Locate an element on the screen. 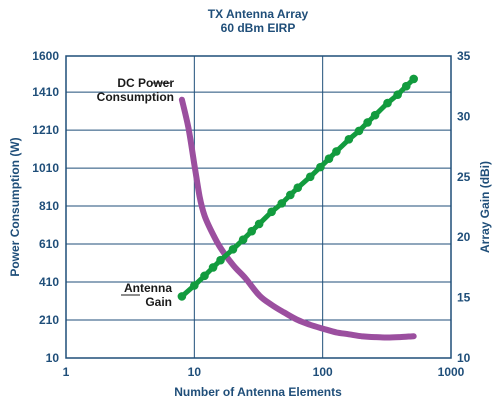 This screenshot has width=500, height=405. y-right-tick-label-0: 35 is located at coordinates (464, 56).